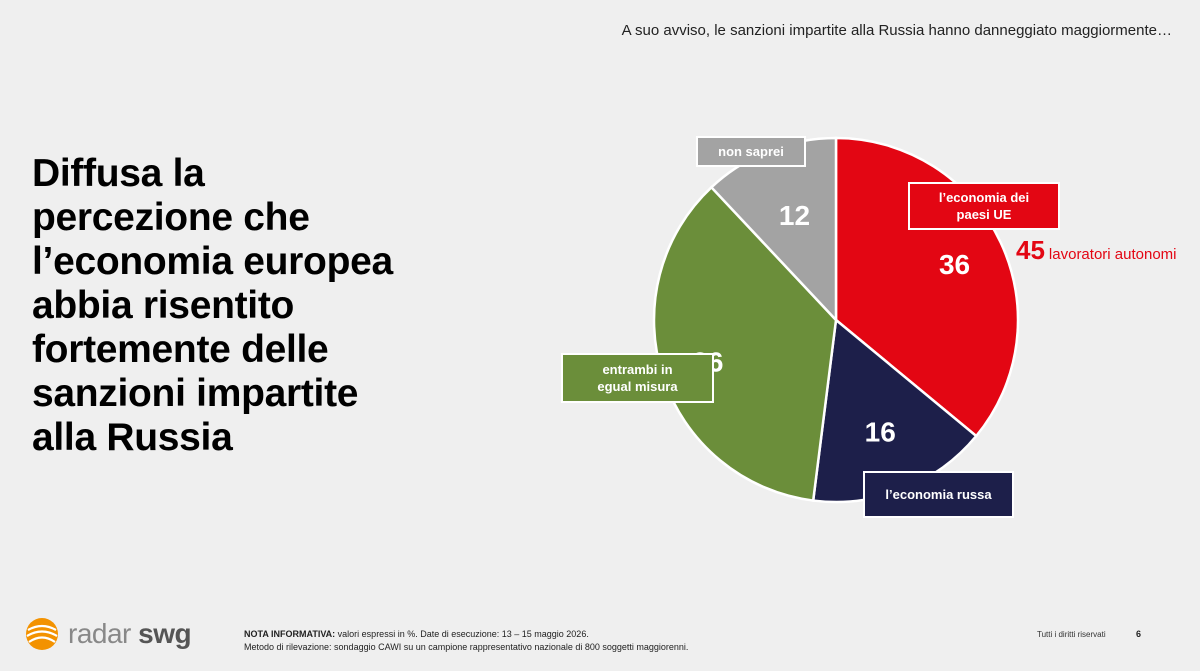 Image resolution: width=1200 pixels, height=671 pixels. Describe the element at coordinates (290, 634) in the screenshot. I see `footnote-bold: NOTA INFORMATIVA:` at that location.